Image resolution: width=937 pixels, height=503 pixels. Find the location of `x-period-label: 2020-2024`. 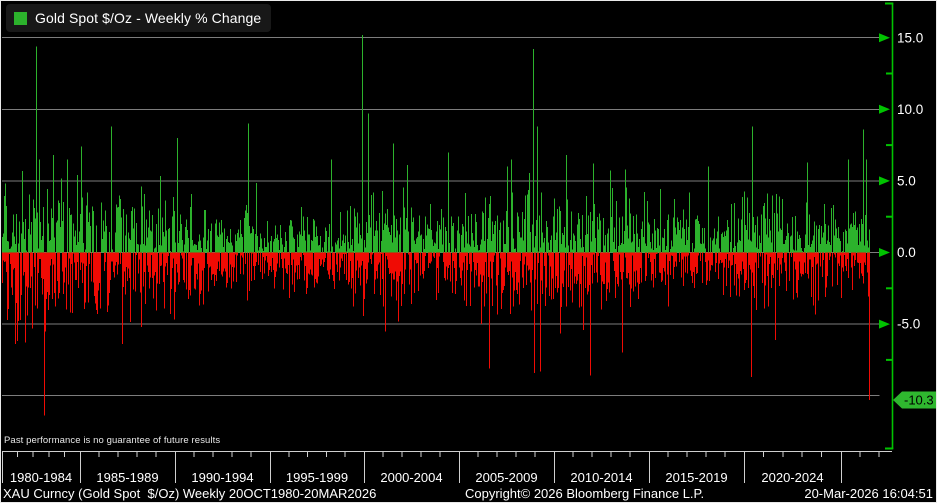

x-period-label: 2020-2024 is located at coordinates (792, 477).